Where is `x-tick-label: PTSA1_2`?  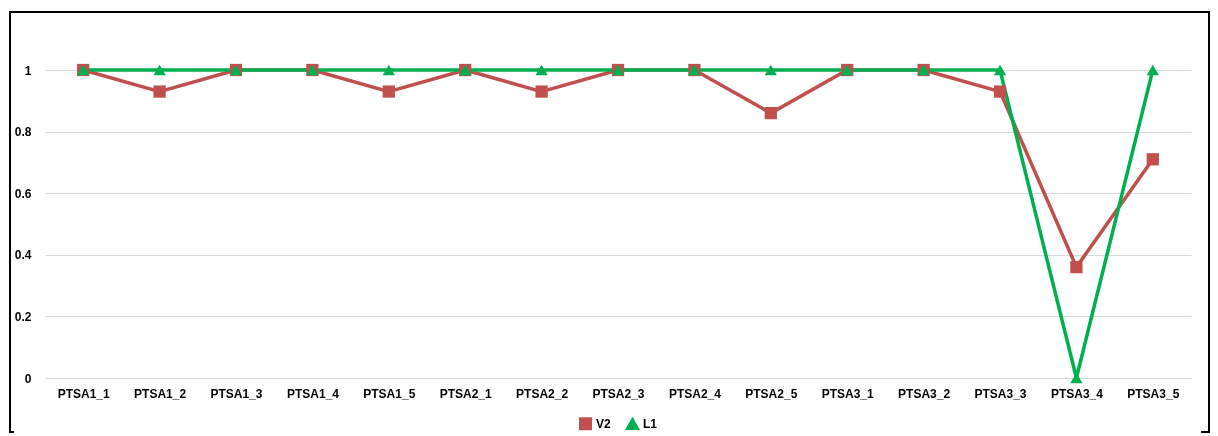
x-tick-label: PTSA1_2 is located at coordinates (160, 393).